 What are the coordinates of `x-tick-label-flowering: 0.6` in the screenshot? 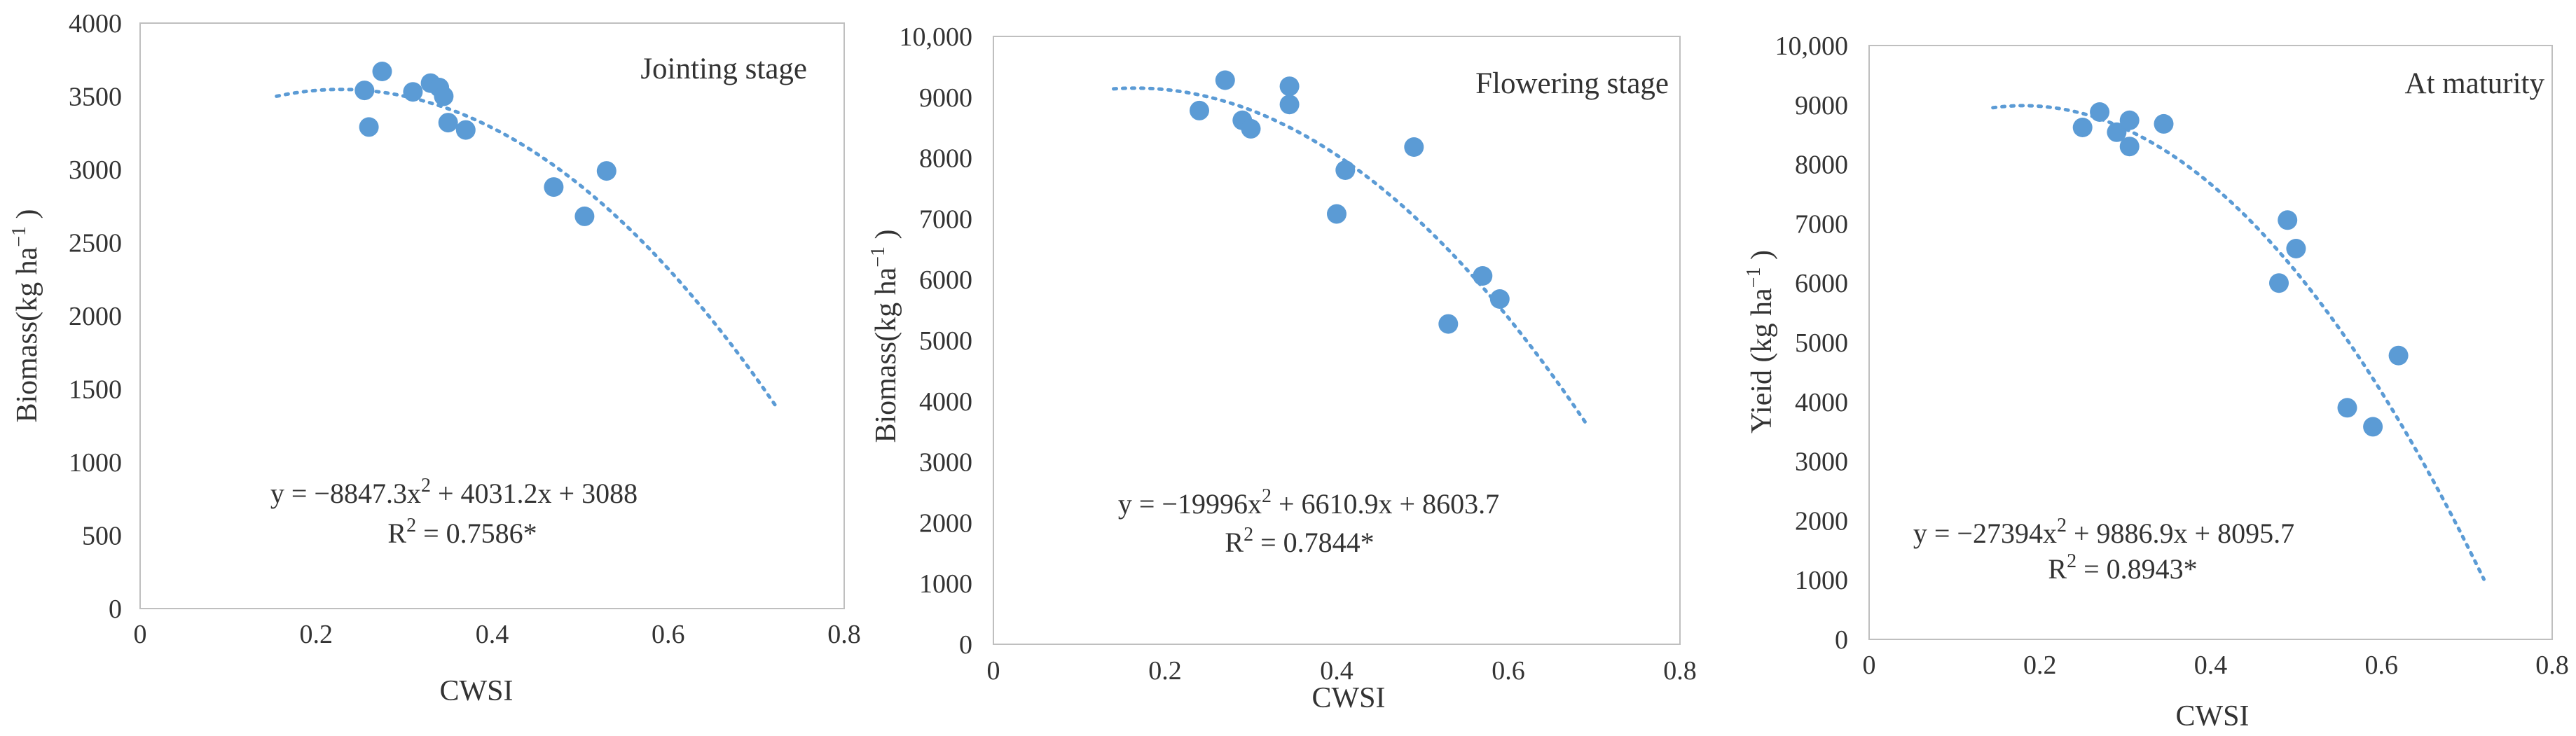 It's located at (1508, 671).